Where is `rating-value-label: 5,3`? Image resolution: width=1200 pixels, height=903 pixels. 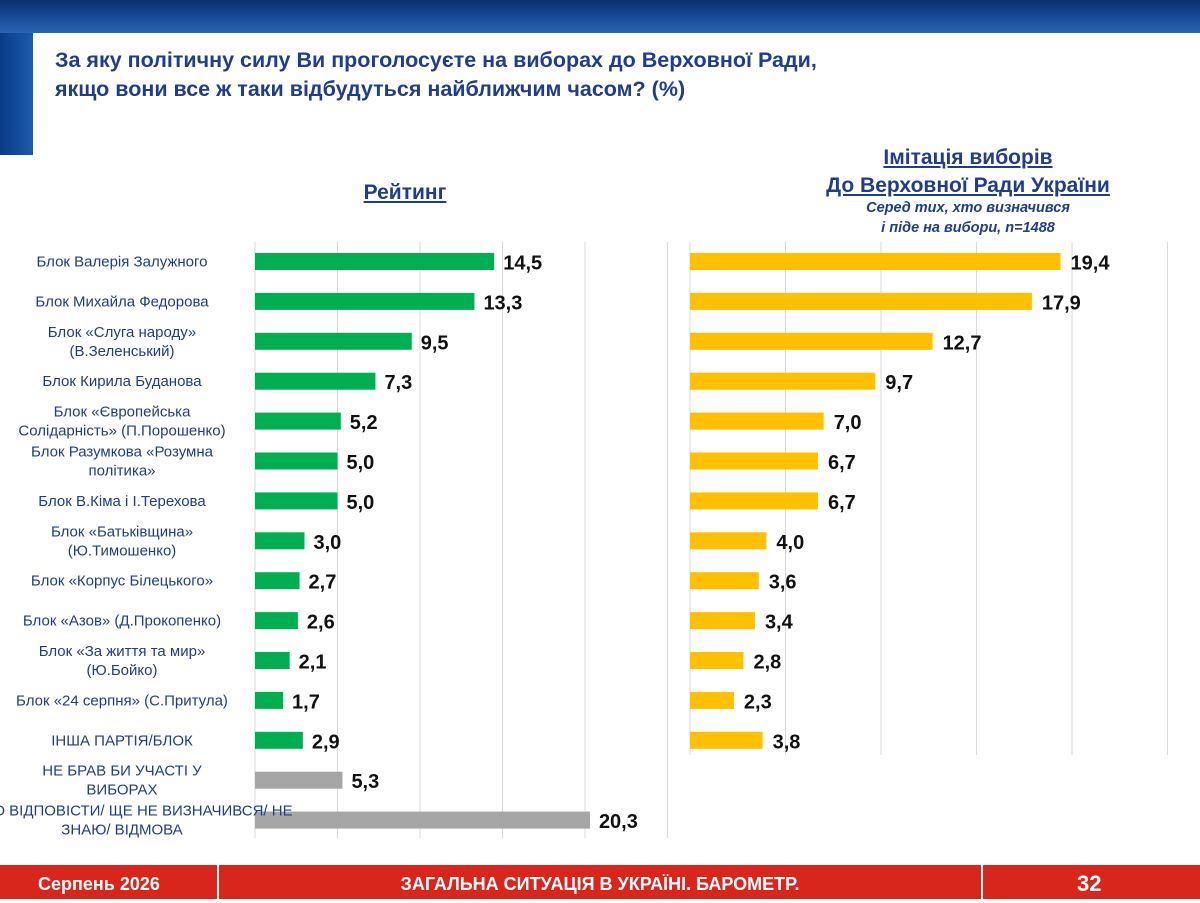 rating-value-label: 5,3 is located at coordinates (365, 782).